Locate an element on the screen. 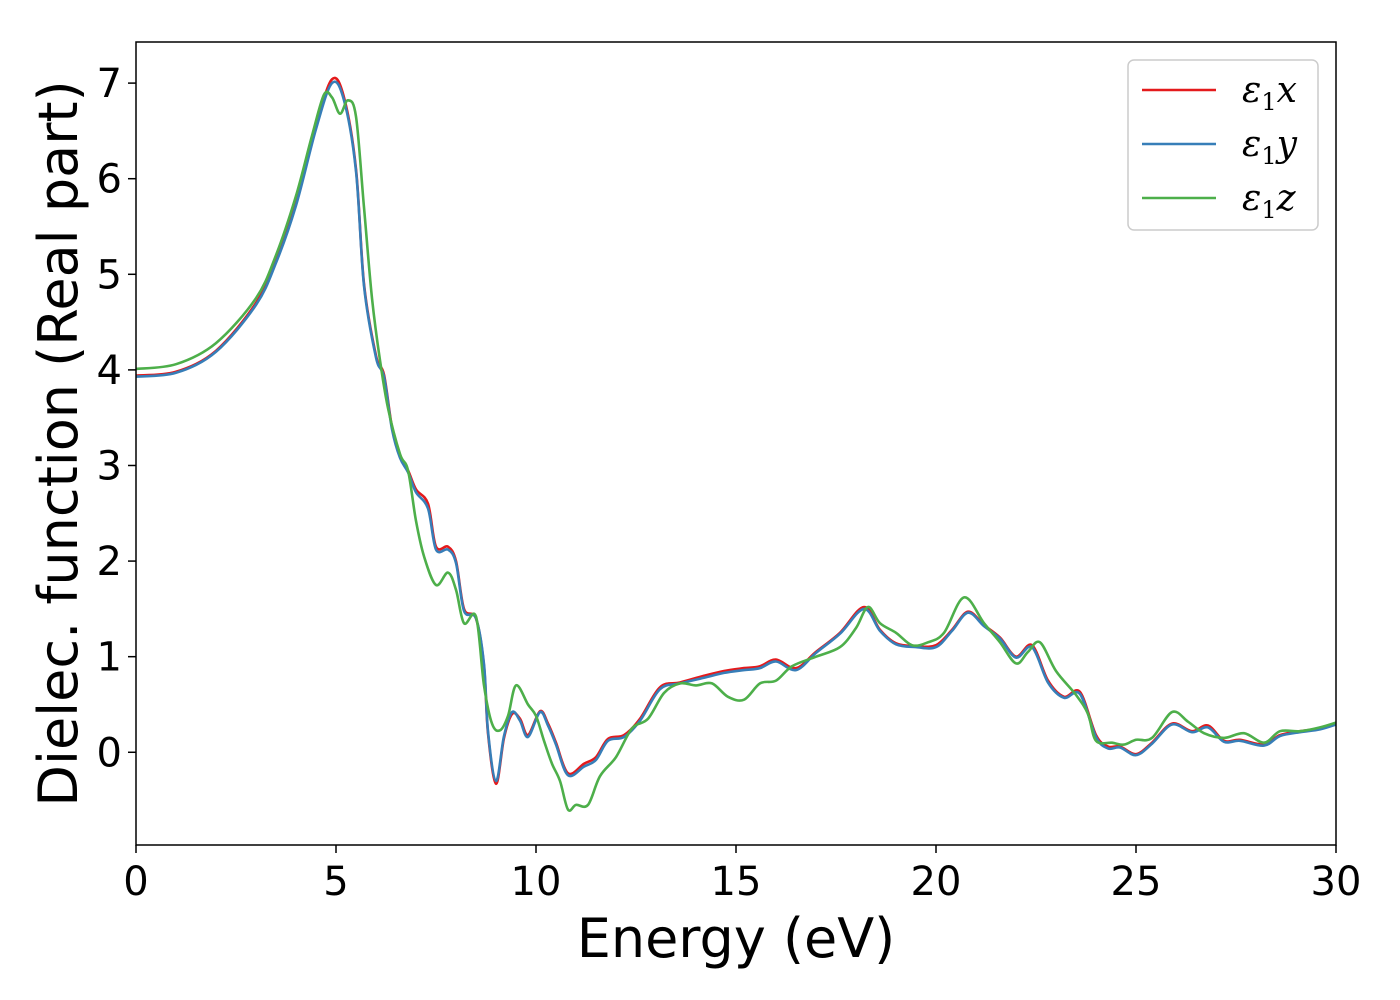 The width and height of the screenshot is (1400, 1000). legend-box is located at coordinates (1223, 145).